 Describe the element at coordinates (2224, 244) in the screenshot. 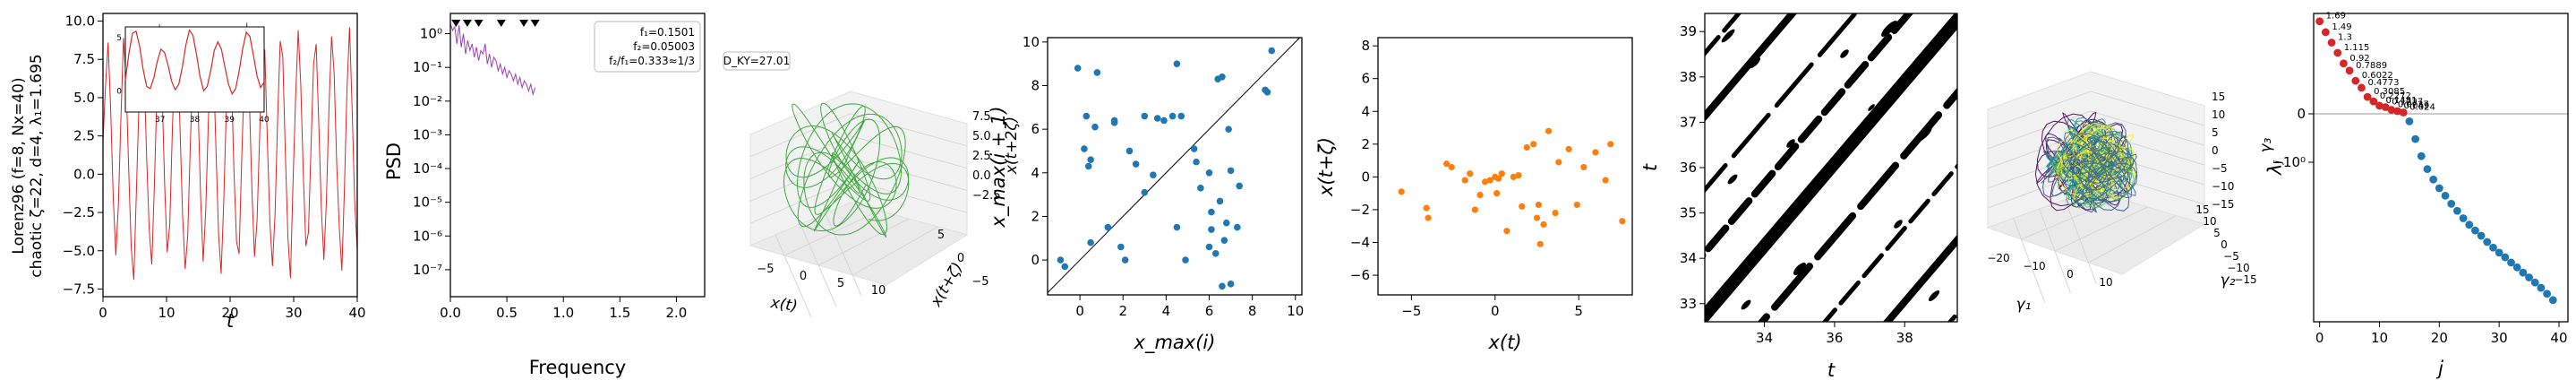

I see `latent3d-y-tick-label: 0` at that location.